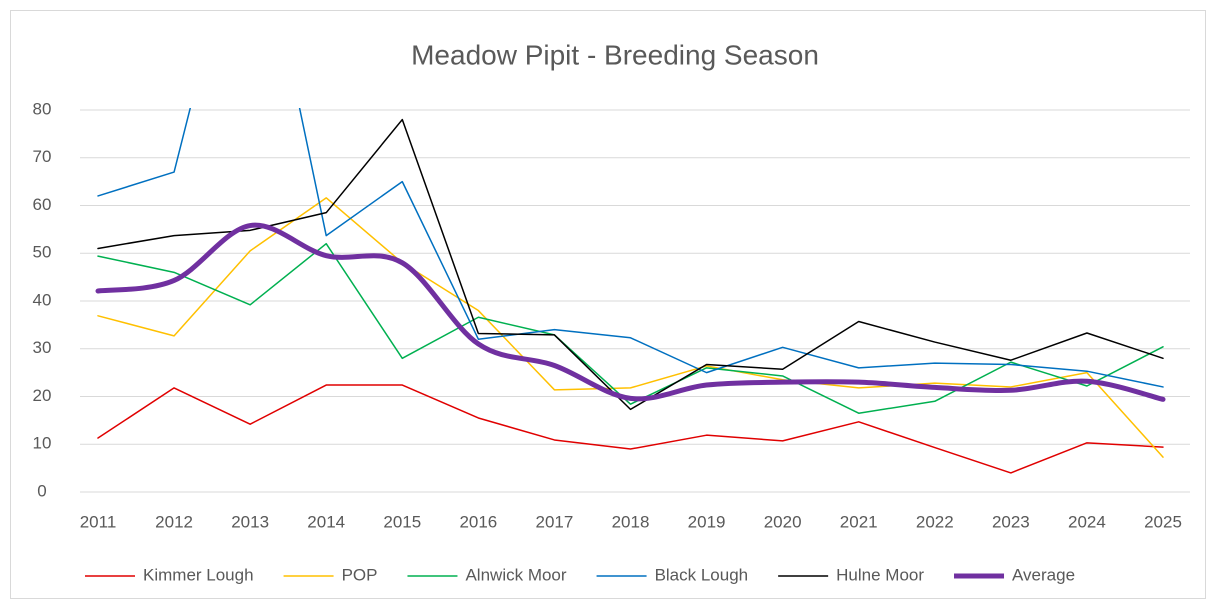  I want to click on x-tick-label: 2023, so click(1011, 521).